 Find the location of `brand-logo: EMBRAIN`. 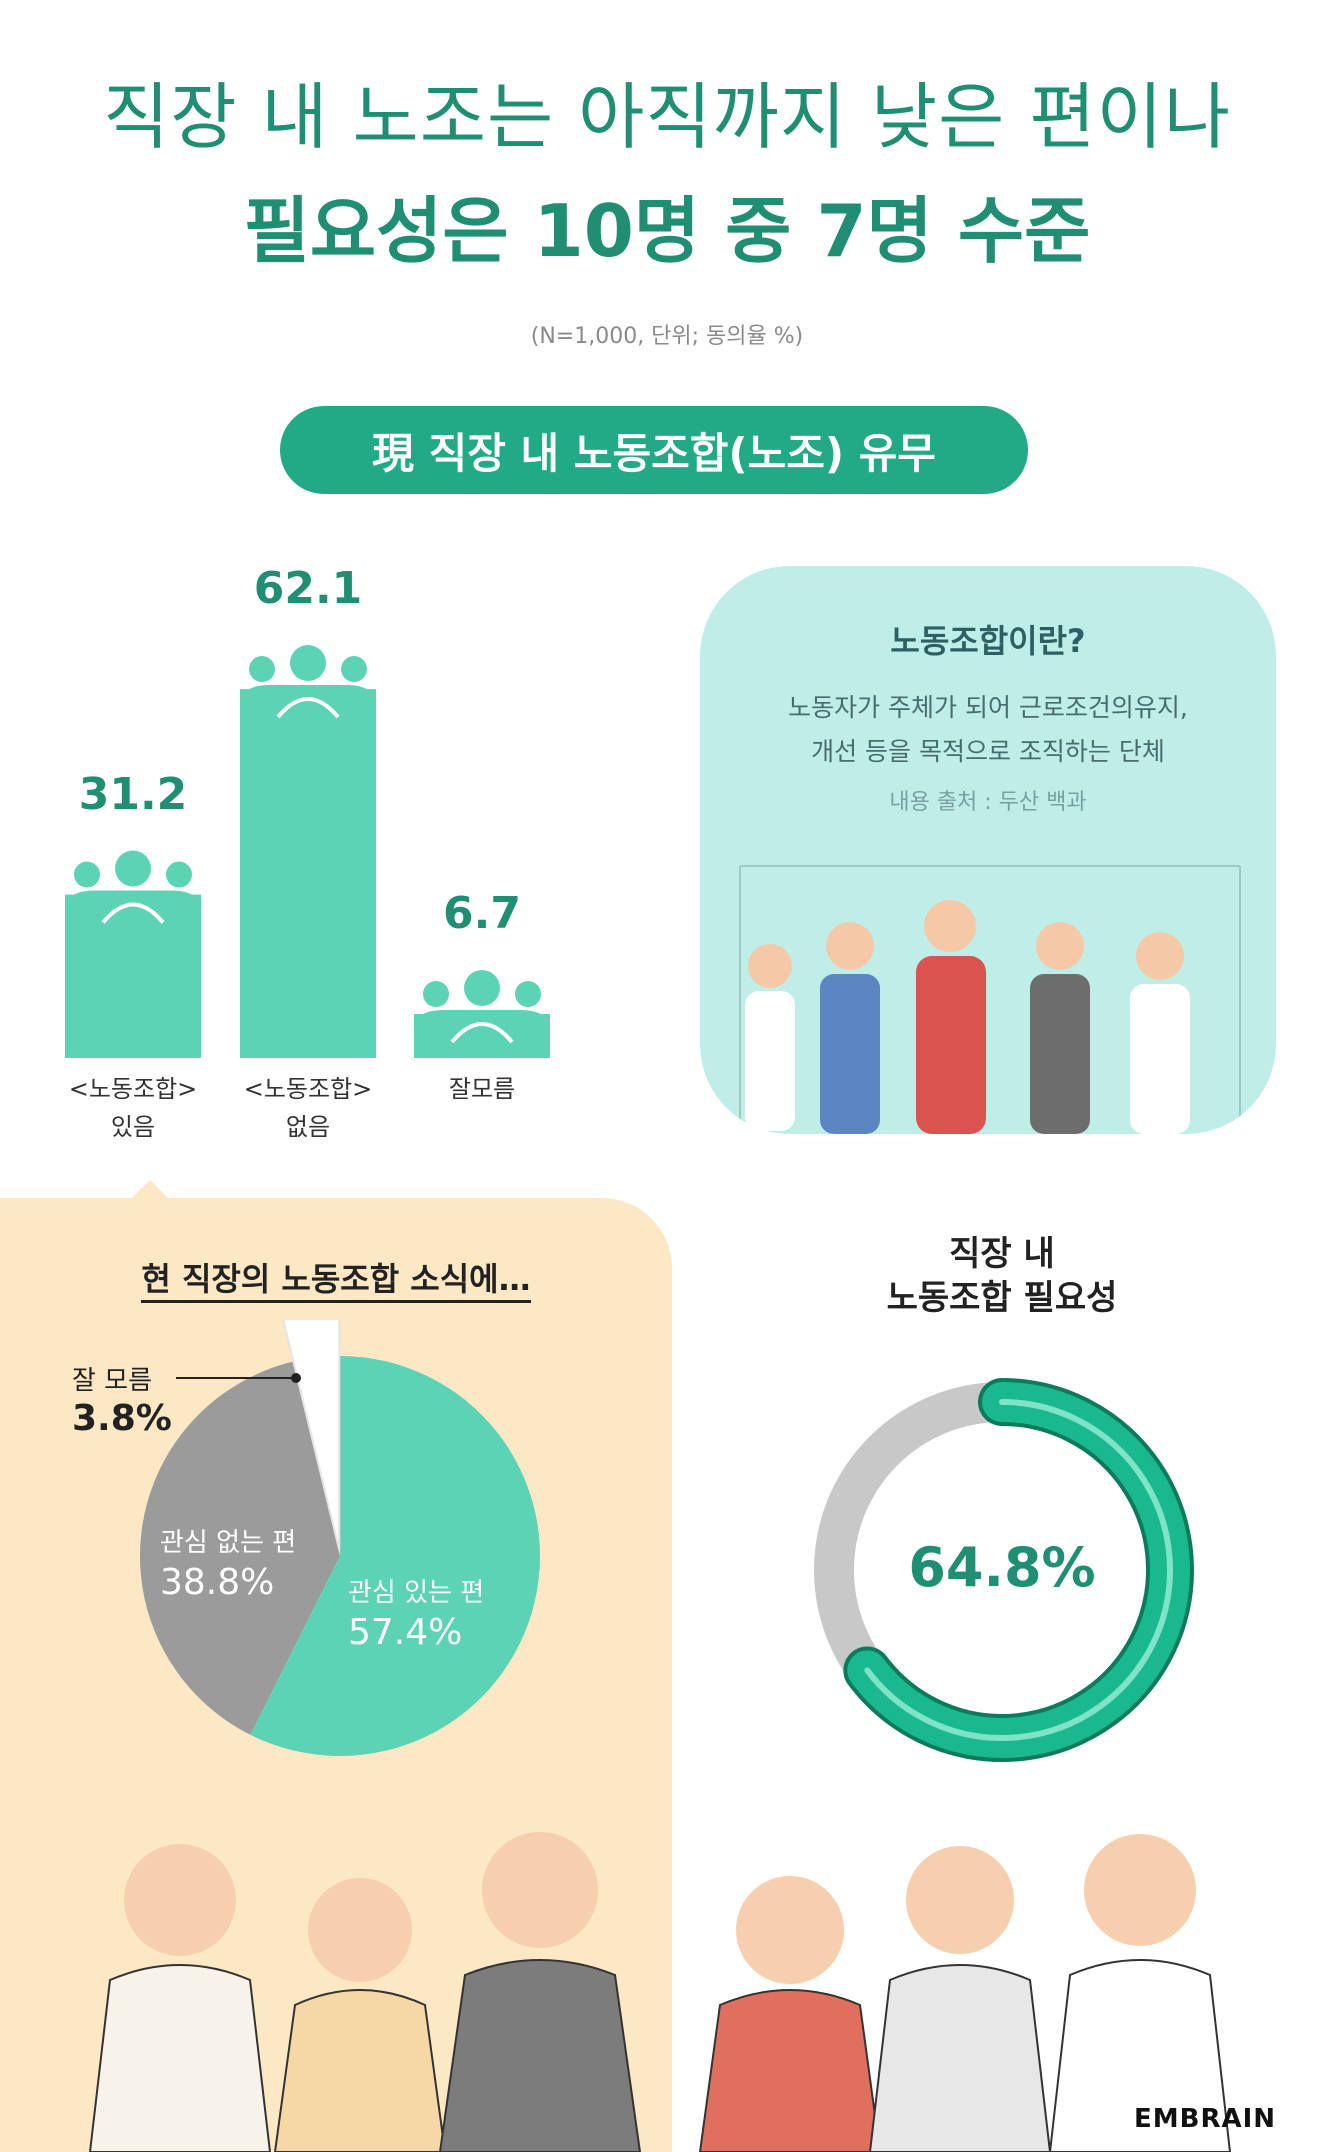

brand-logo: EMBRAIN is located at coordinates (1205, 2119).